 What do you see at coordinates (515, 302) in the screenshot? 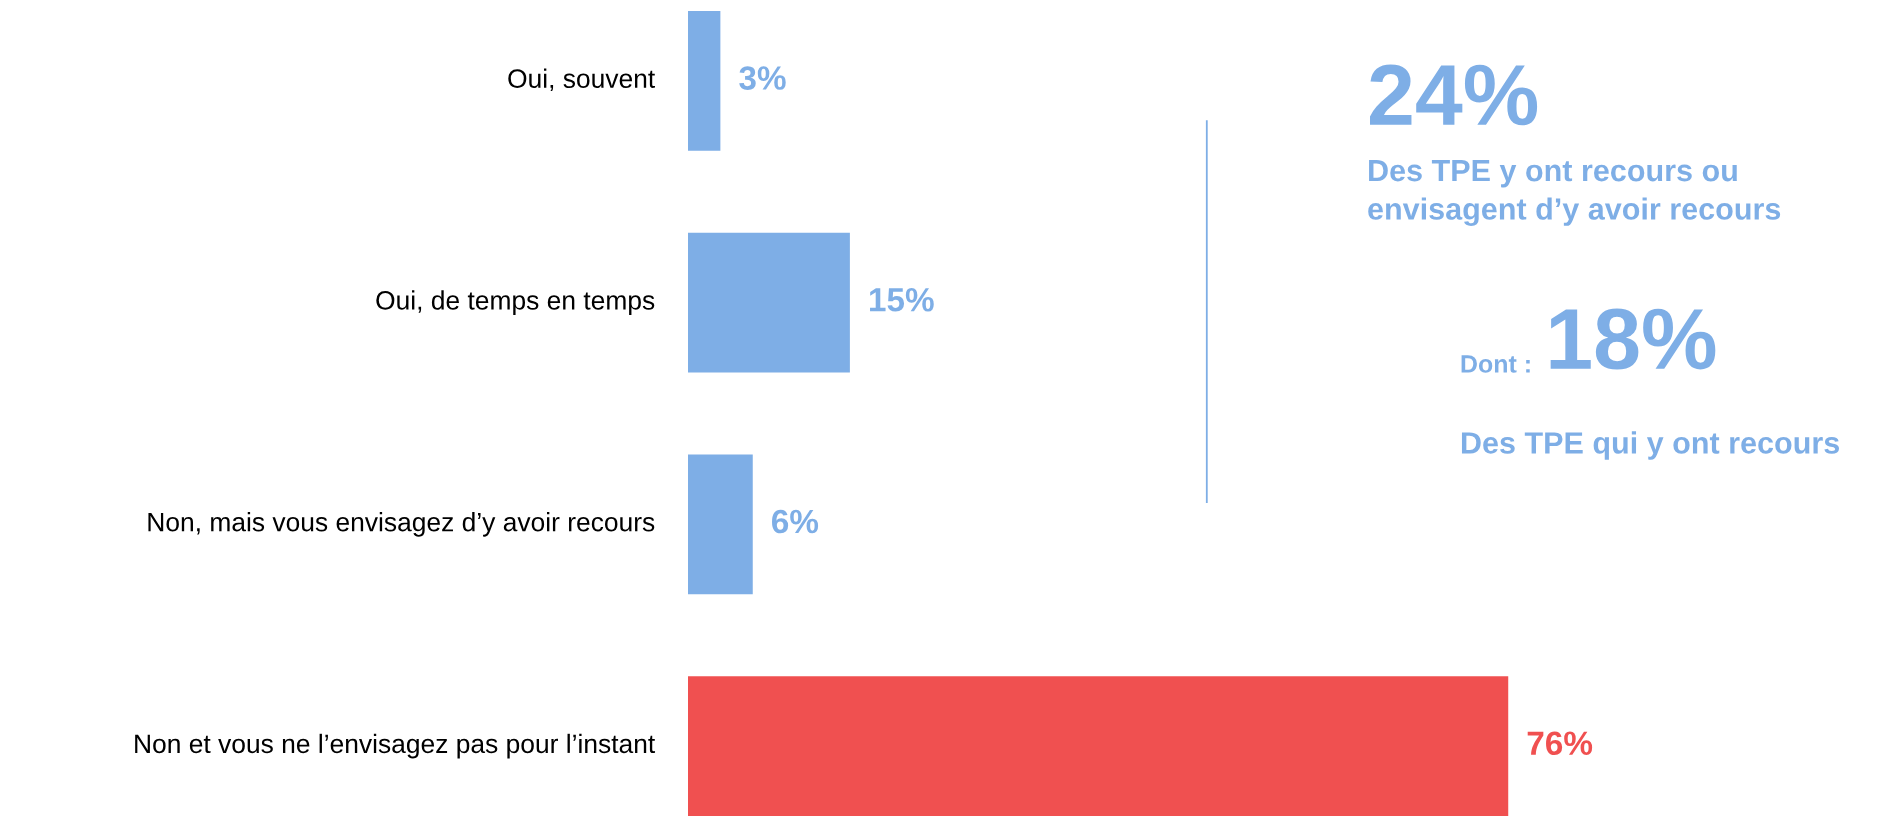
I see `y-tick-label: Oui, de temps en temps` at bounding box center [515, 302].